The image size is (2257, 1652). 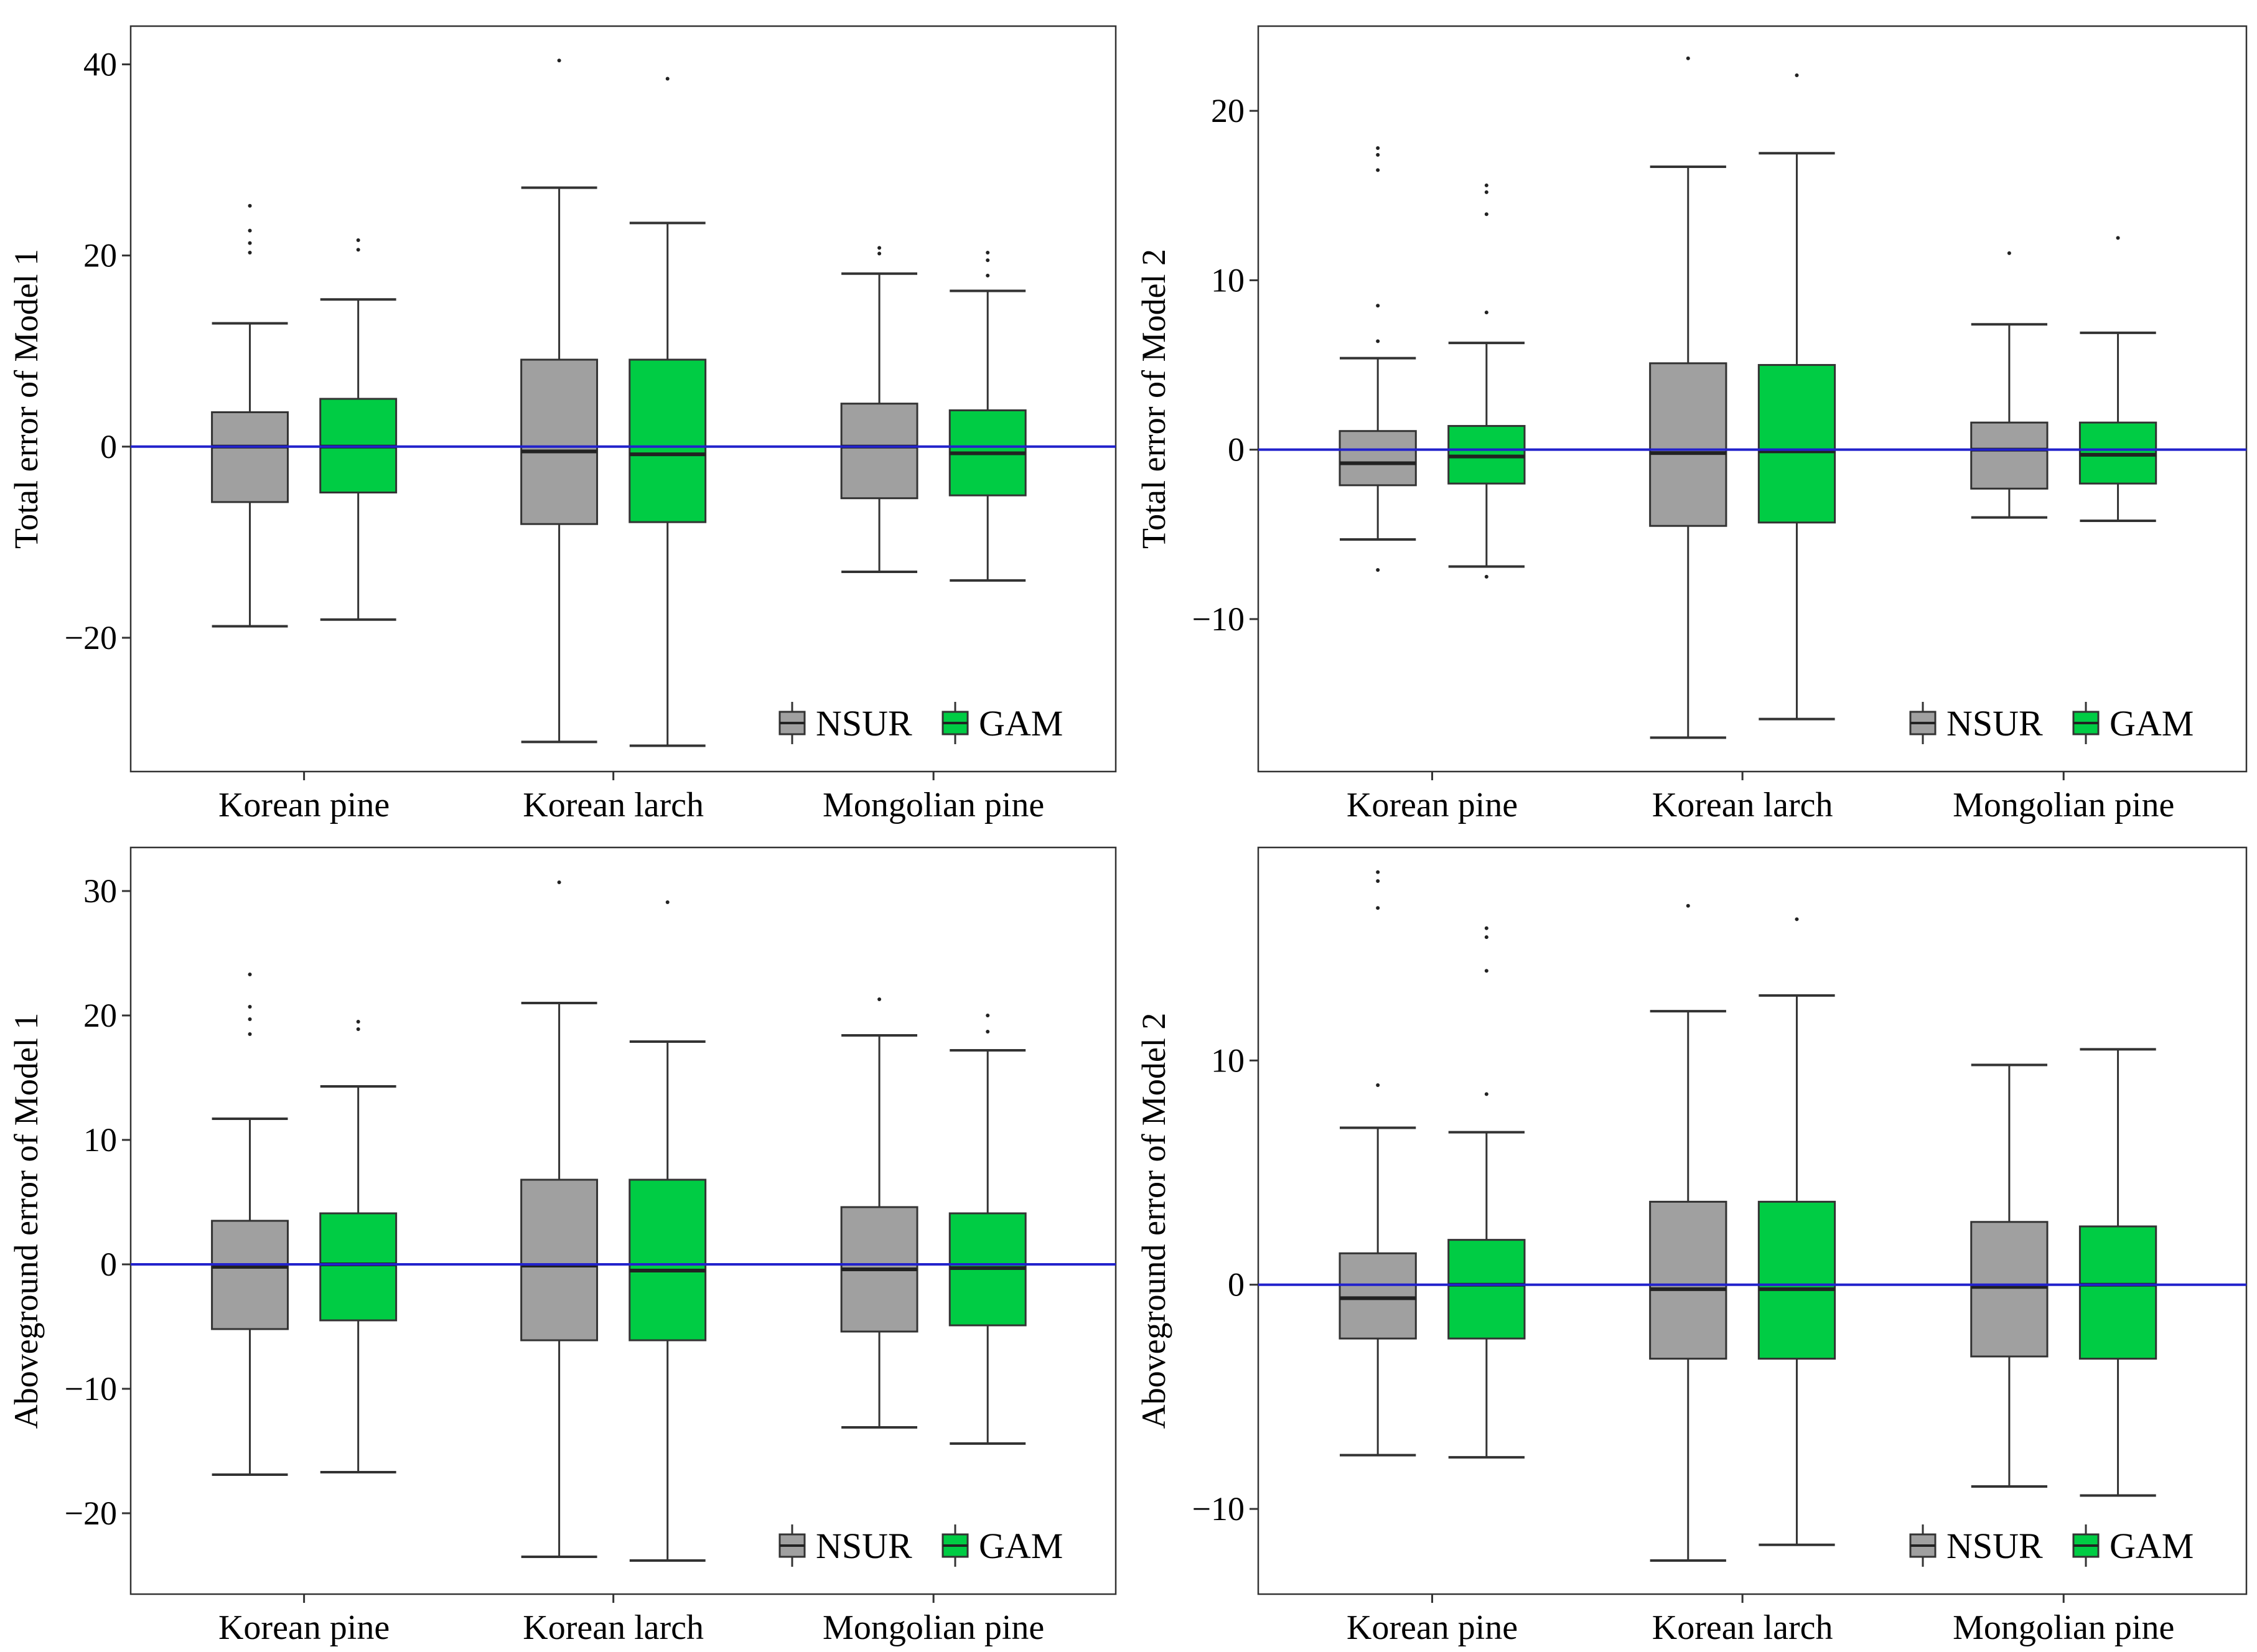 I want to click on y-tick-label: 0, so click(x=108, y=447).